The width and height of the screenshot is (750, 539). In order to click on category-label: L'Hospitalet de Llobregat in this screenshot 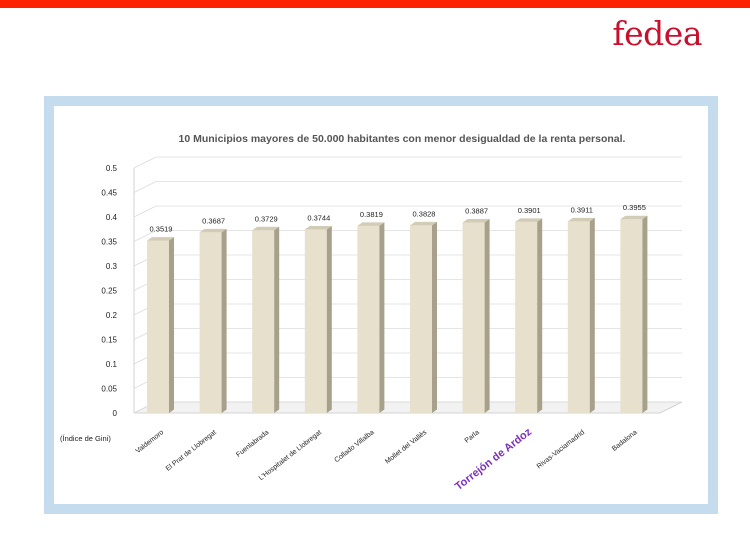, I will do `click(290, 455)`.